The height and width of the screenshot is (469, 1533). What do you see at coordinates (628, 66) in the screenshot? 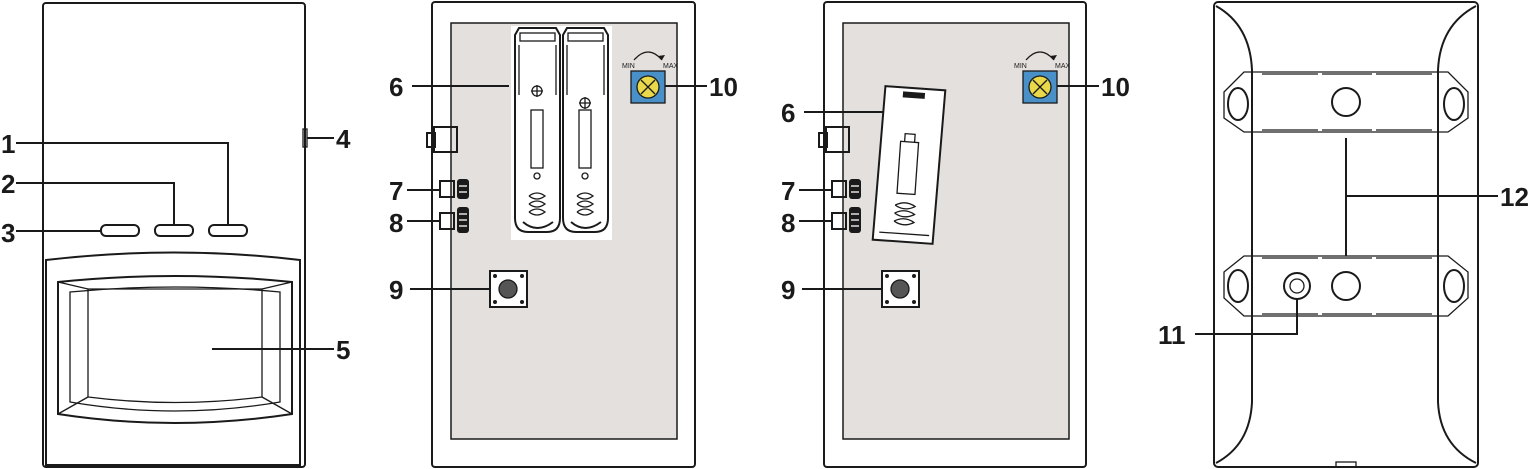
I see `knob-min-label: MIN` at bounding box center [628, 66].